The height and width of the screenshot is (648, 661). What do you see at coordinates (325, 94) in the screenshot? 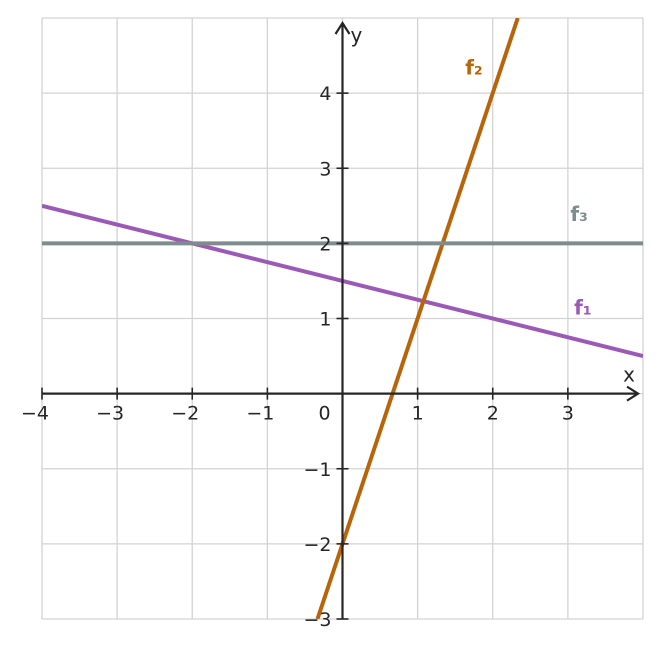
I see `y-tick-label: 4` at bounding box center [325, 94].